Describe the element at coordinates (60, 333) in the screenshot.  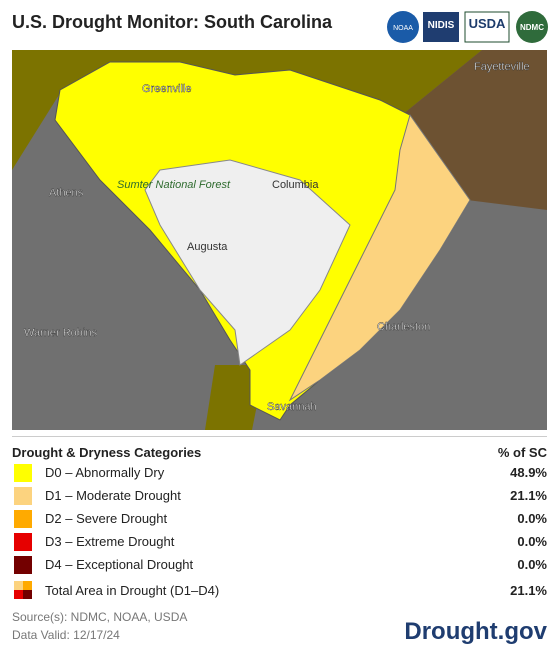
I see `city-label: Warner Robins` at that location.